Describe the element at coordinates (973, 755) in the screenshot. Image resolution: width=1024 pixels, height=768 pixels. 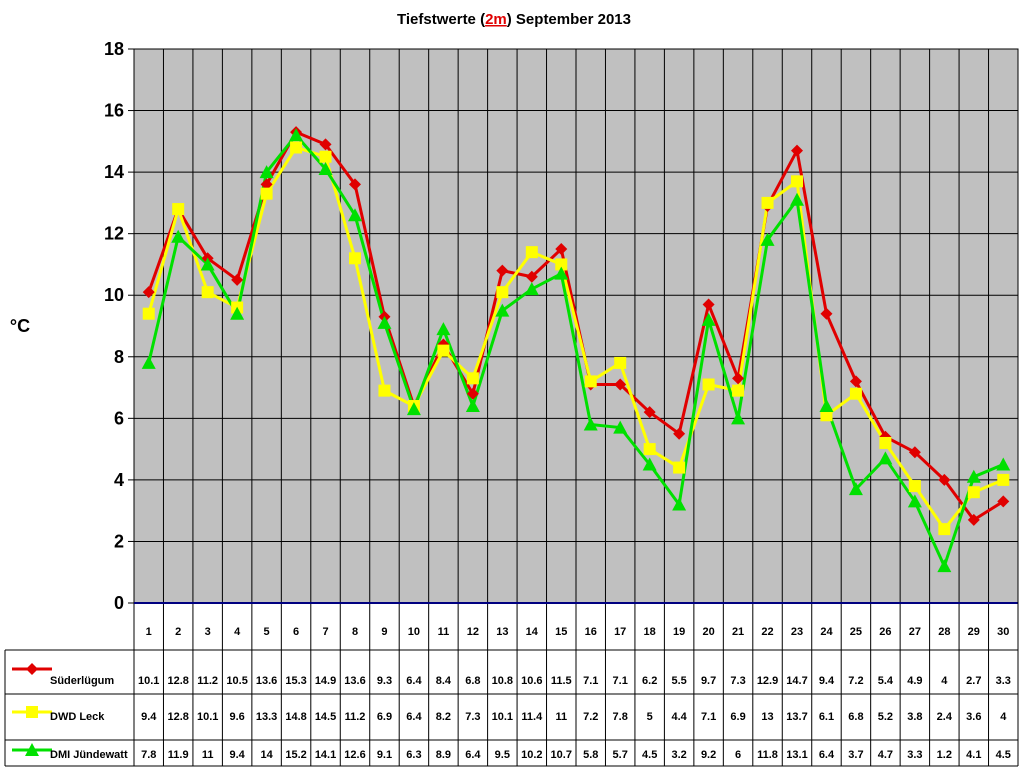
I see `table-value: 4.1` at that location.